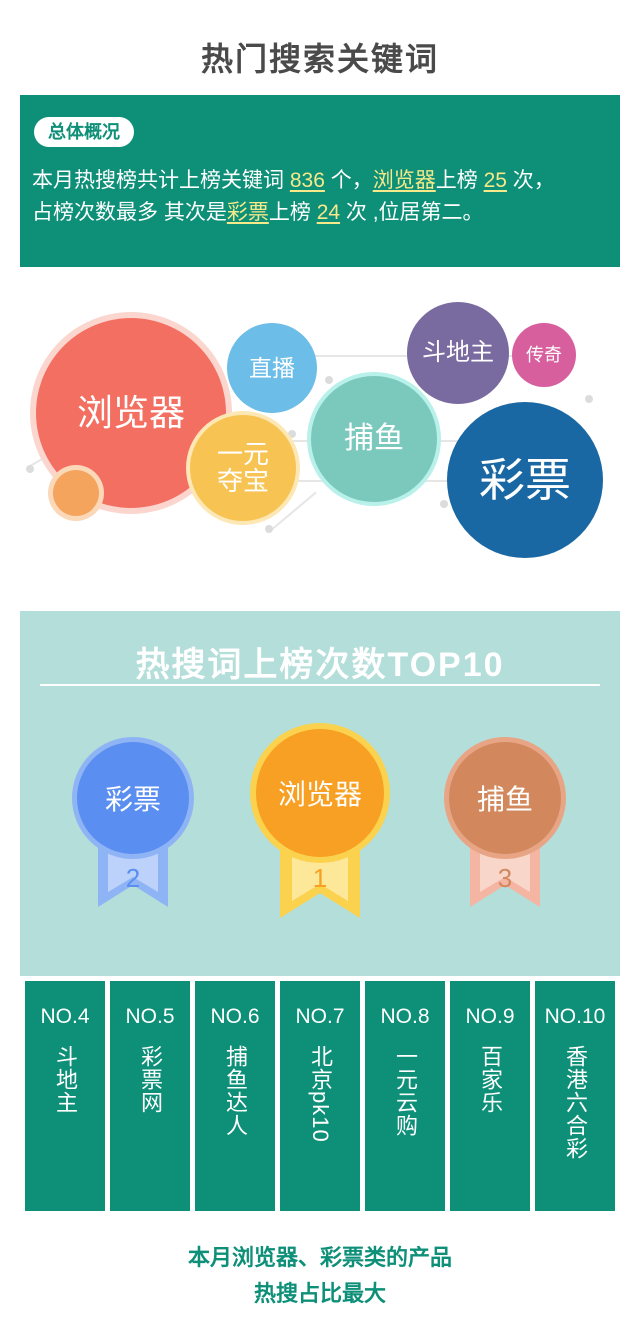  Describe the element at coordinates (328, 212) in the screenshot. I see `second-keyword-times: 24` at that location.